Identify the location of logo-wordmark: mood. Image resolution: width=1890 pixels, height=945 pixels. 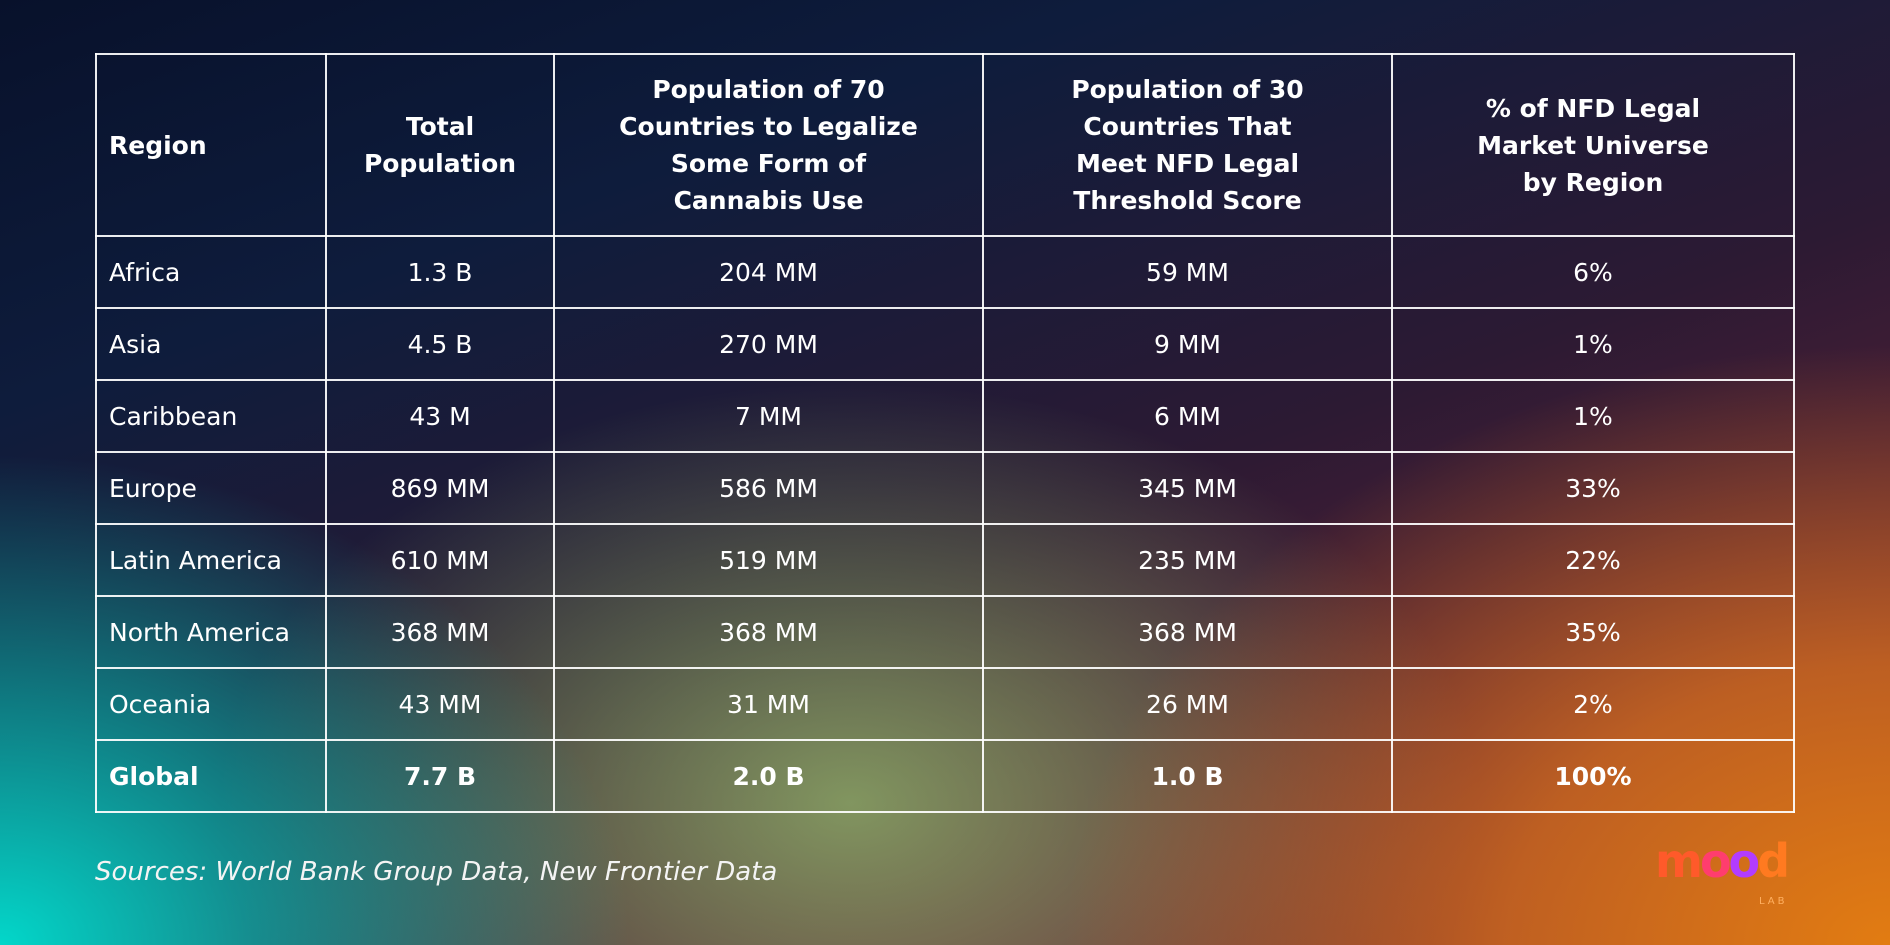
(1722, 861).